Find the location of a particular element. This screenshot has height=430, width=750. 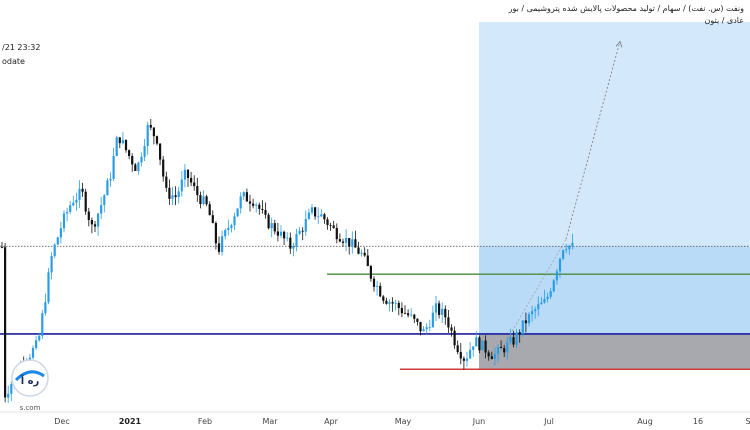

x-tick-label: Jun is located at coordinates (479, 421).